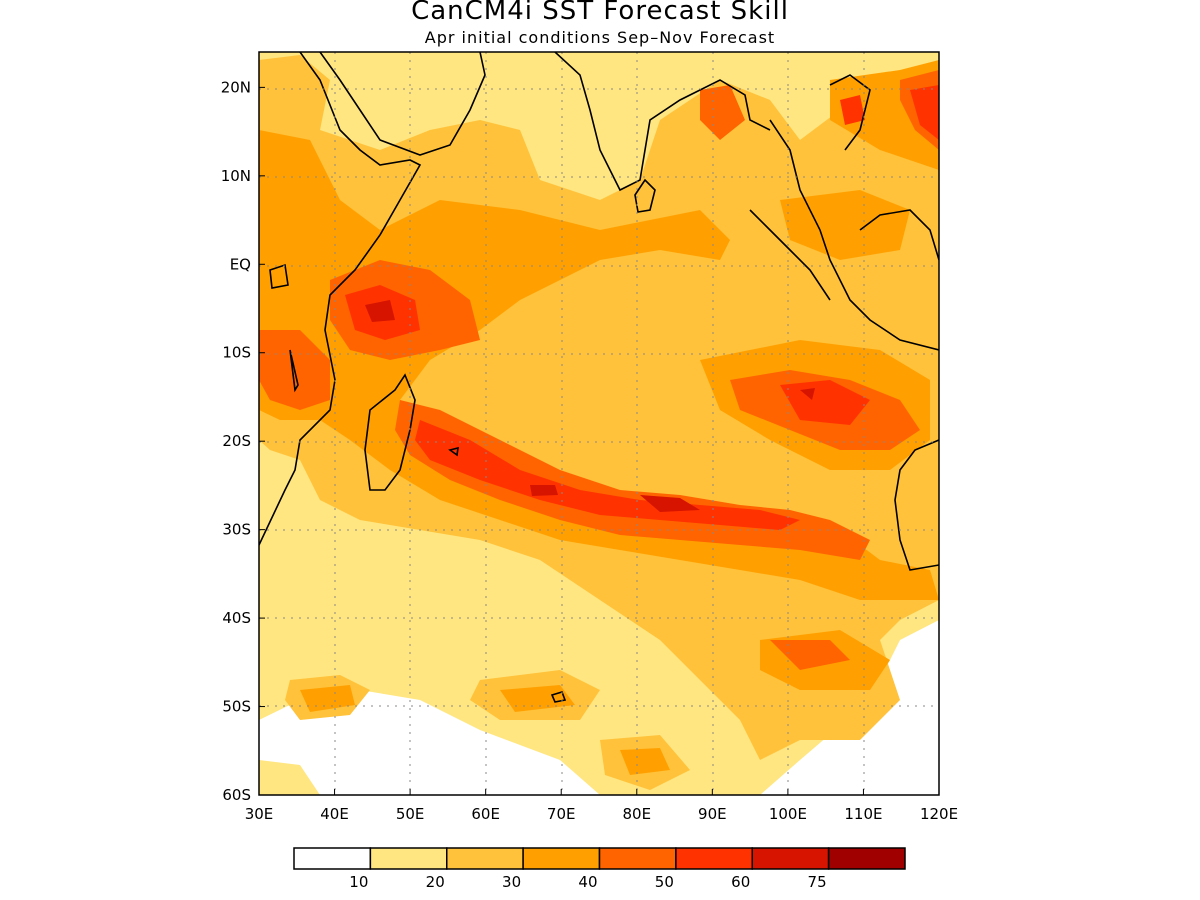  What do you see at coordinates (236, 618) in the screenshot?
I see `lat-tick-label: 40S` at bounding box center [236, 618].